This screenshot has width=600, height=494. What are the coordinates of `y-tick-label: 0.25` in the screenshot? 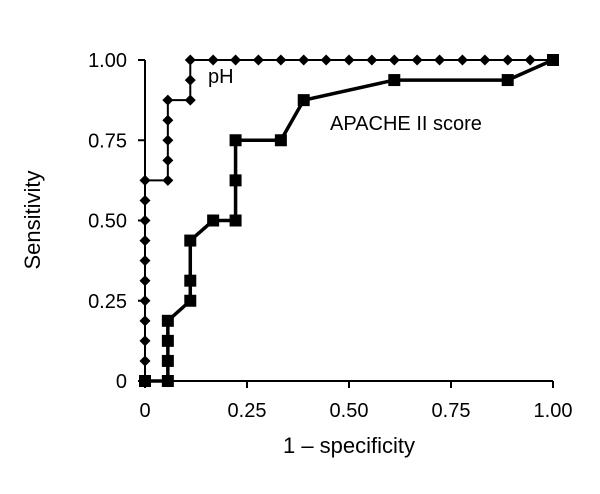 It's located at (107, 302).